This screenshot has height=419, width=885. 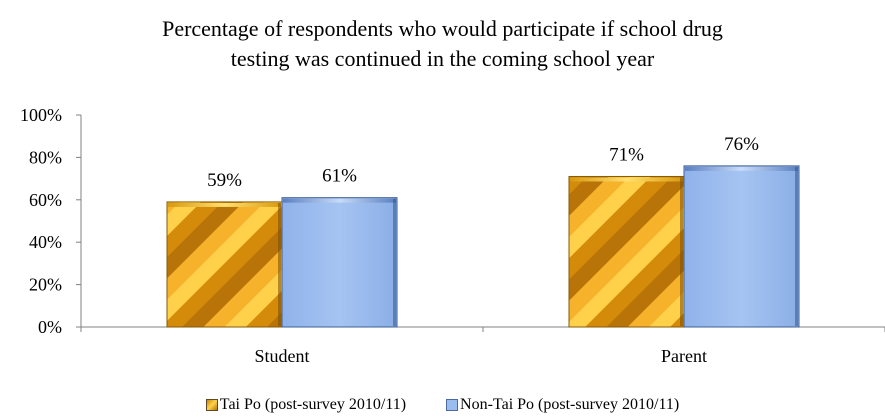 I want to click on bar-non-tai-po-parent-body, so click(x=741, y=246).